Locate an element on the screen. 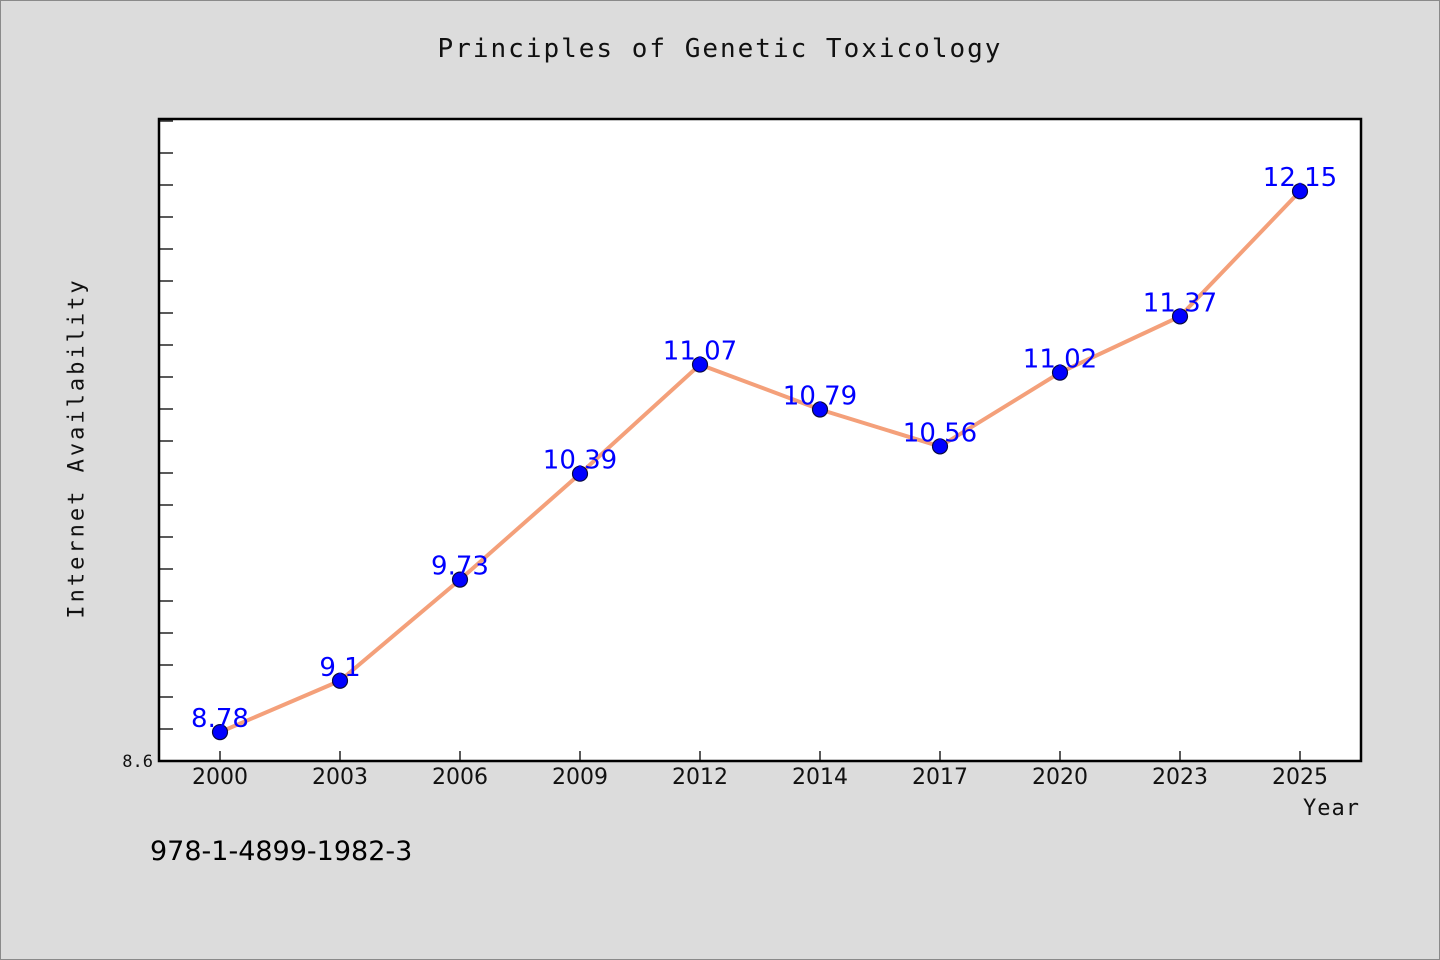 This screenshot has width=1440, height=960. data-point-2000 is located at coordinates (220, 732).